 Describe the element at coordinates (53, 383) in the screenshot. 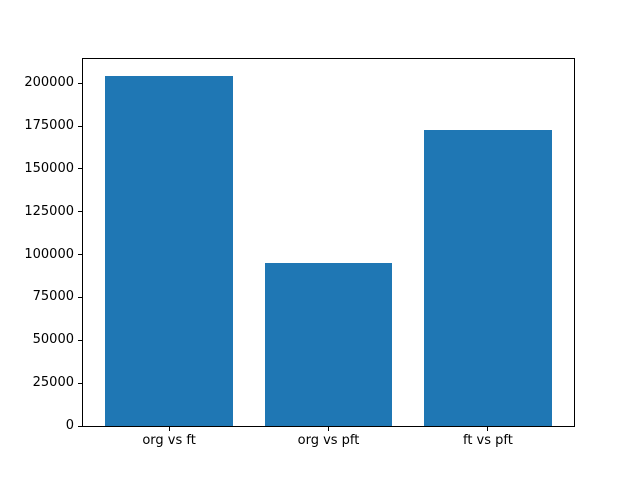

I see `y-tick-label: 25000` at that location.